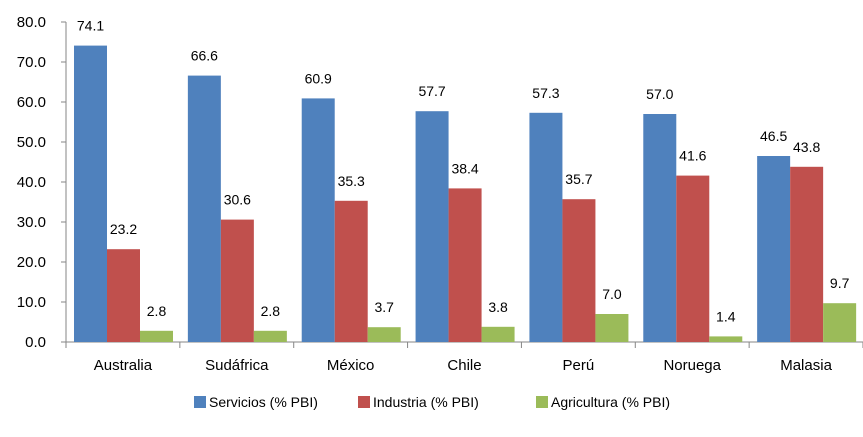  I want to click on bar-value-label: 46.5, so click(773, 136).